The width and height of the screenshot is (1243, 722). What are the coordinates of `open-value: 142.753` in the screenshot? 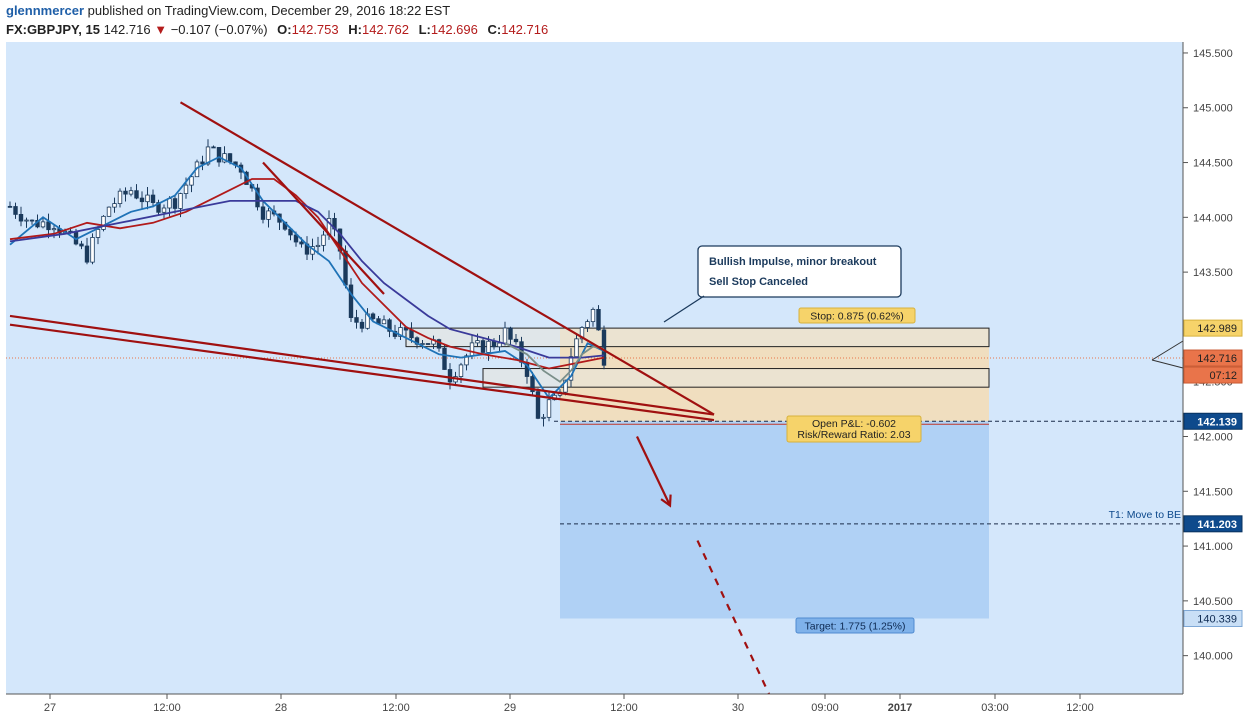 It's located at (315, 29).